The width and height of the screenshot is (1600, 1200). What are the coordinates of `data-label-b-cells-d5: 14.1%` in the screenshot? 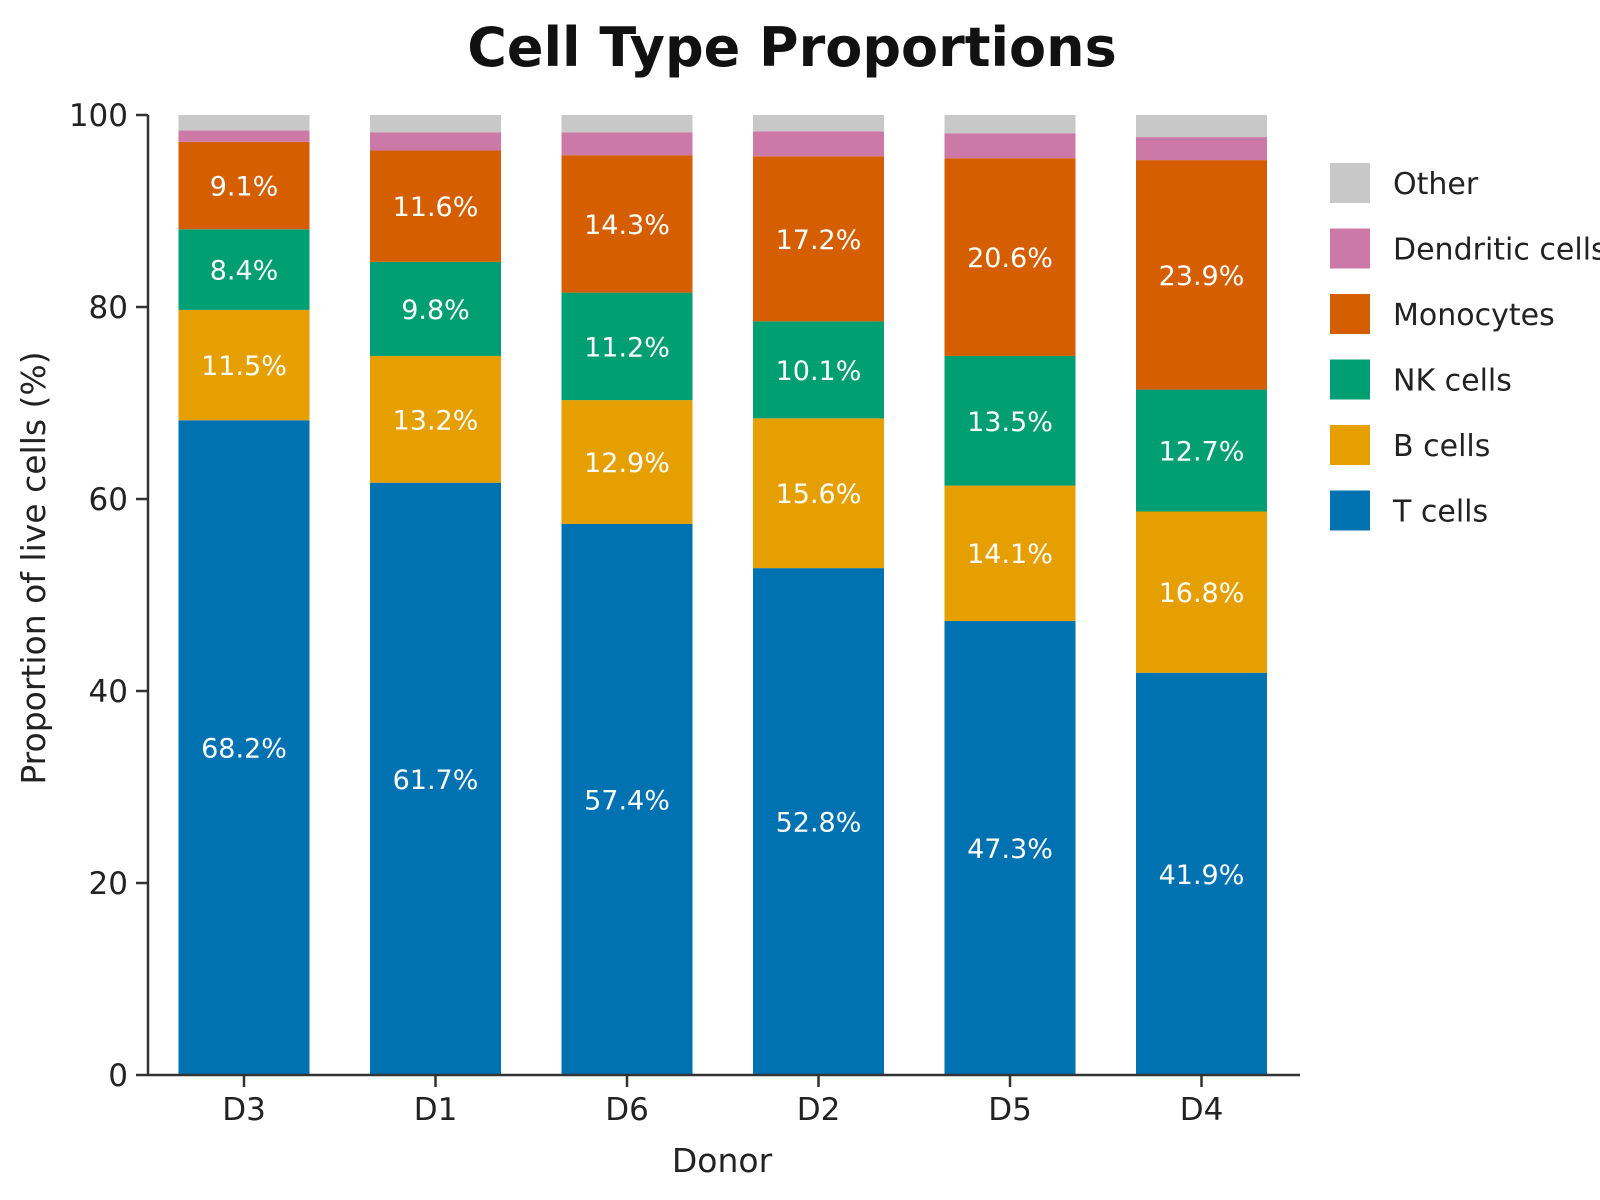 It's located at (1010, 554).